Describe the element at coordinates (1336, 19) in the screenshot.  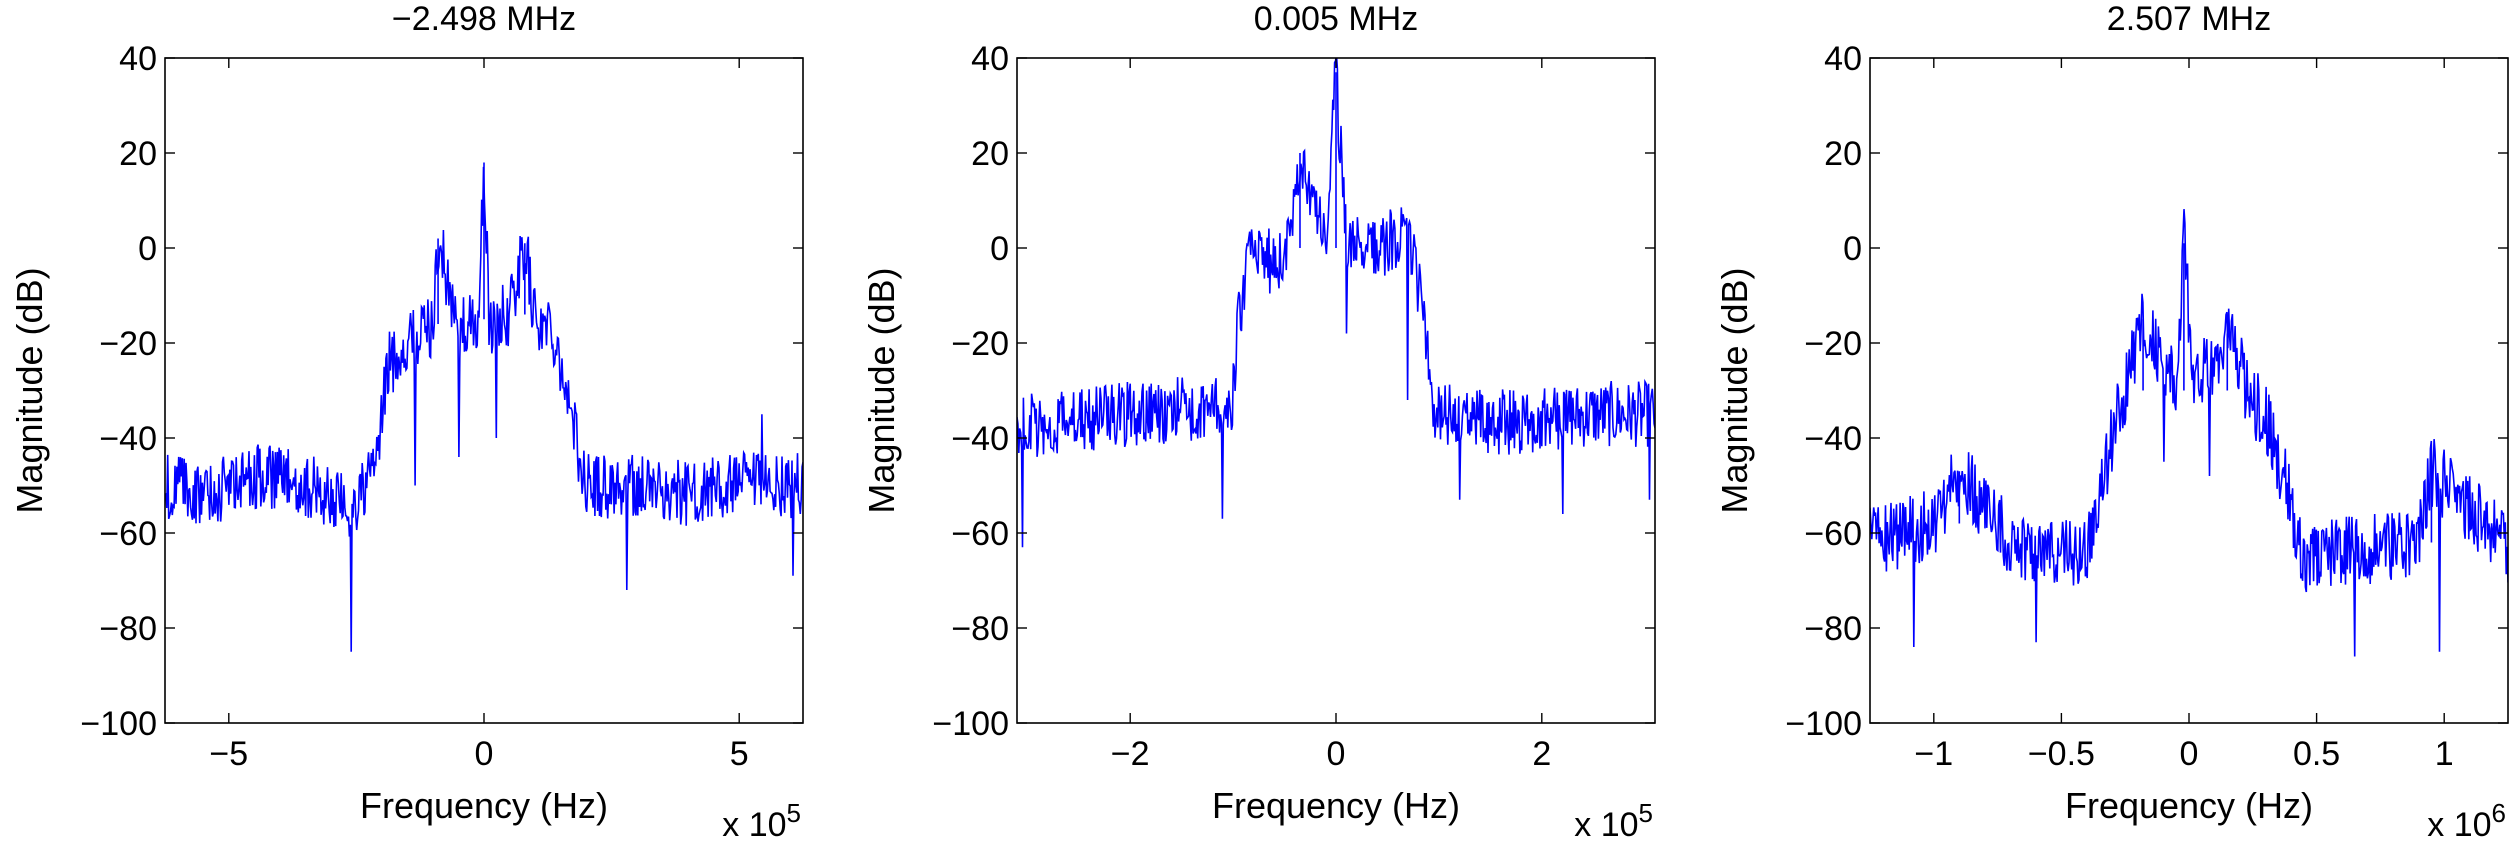
I see `chart-title: 0.005 MHz` at that location.